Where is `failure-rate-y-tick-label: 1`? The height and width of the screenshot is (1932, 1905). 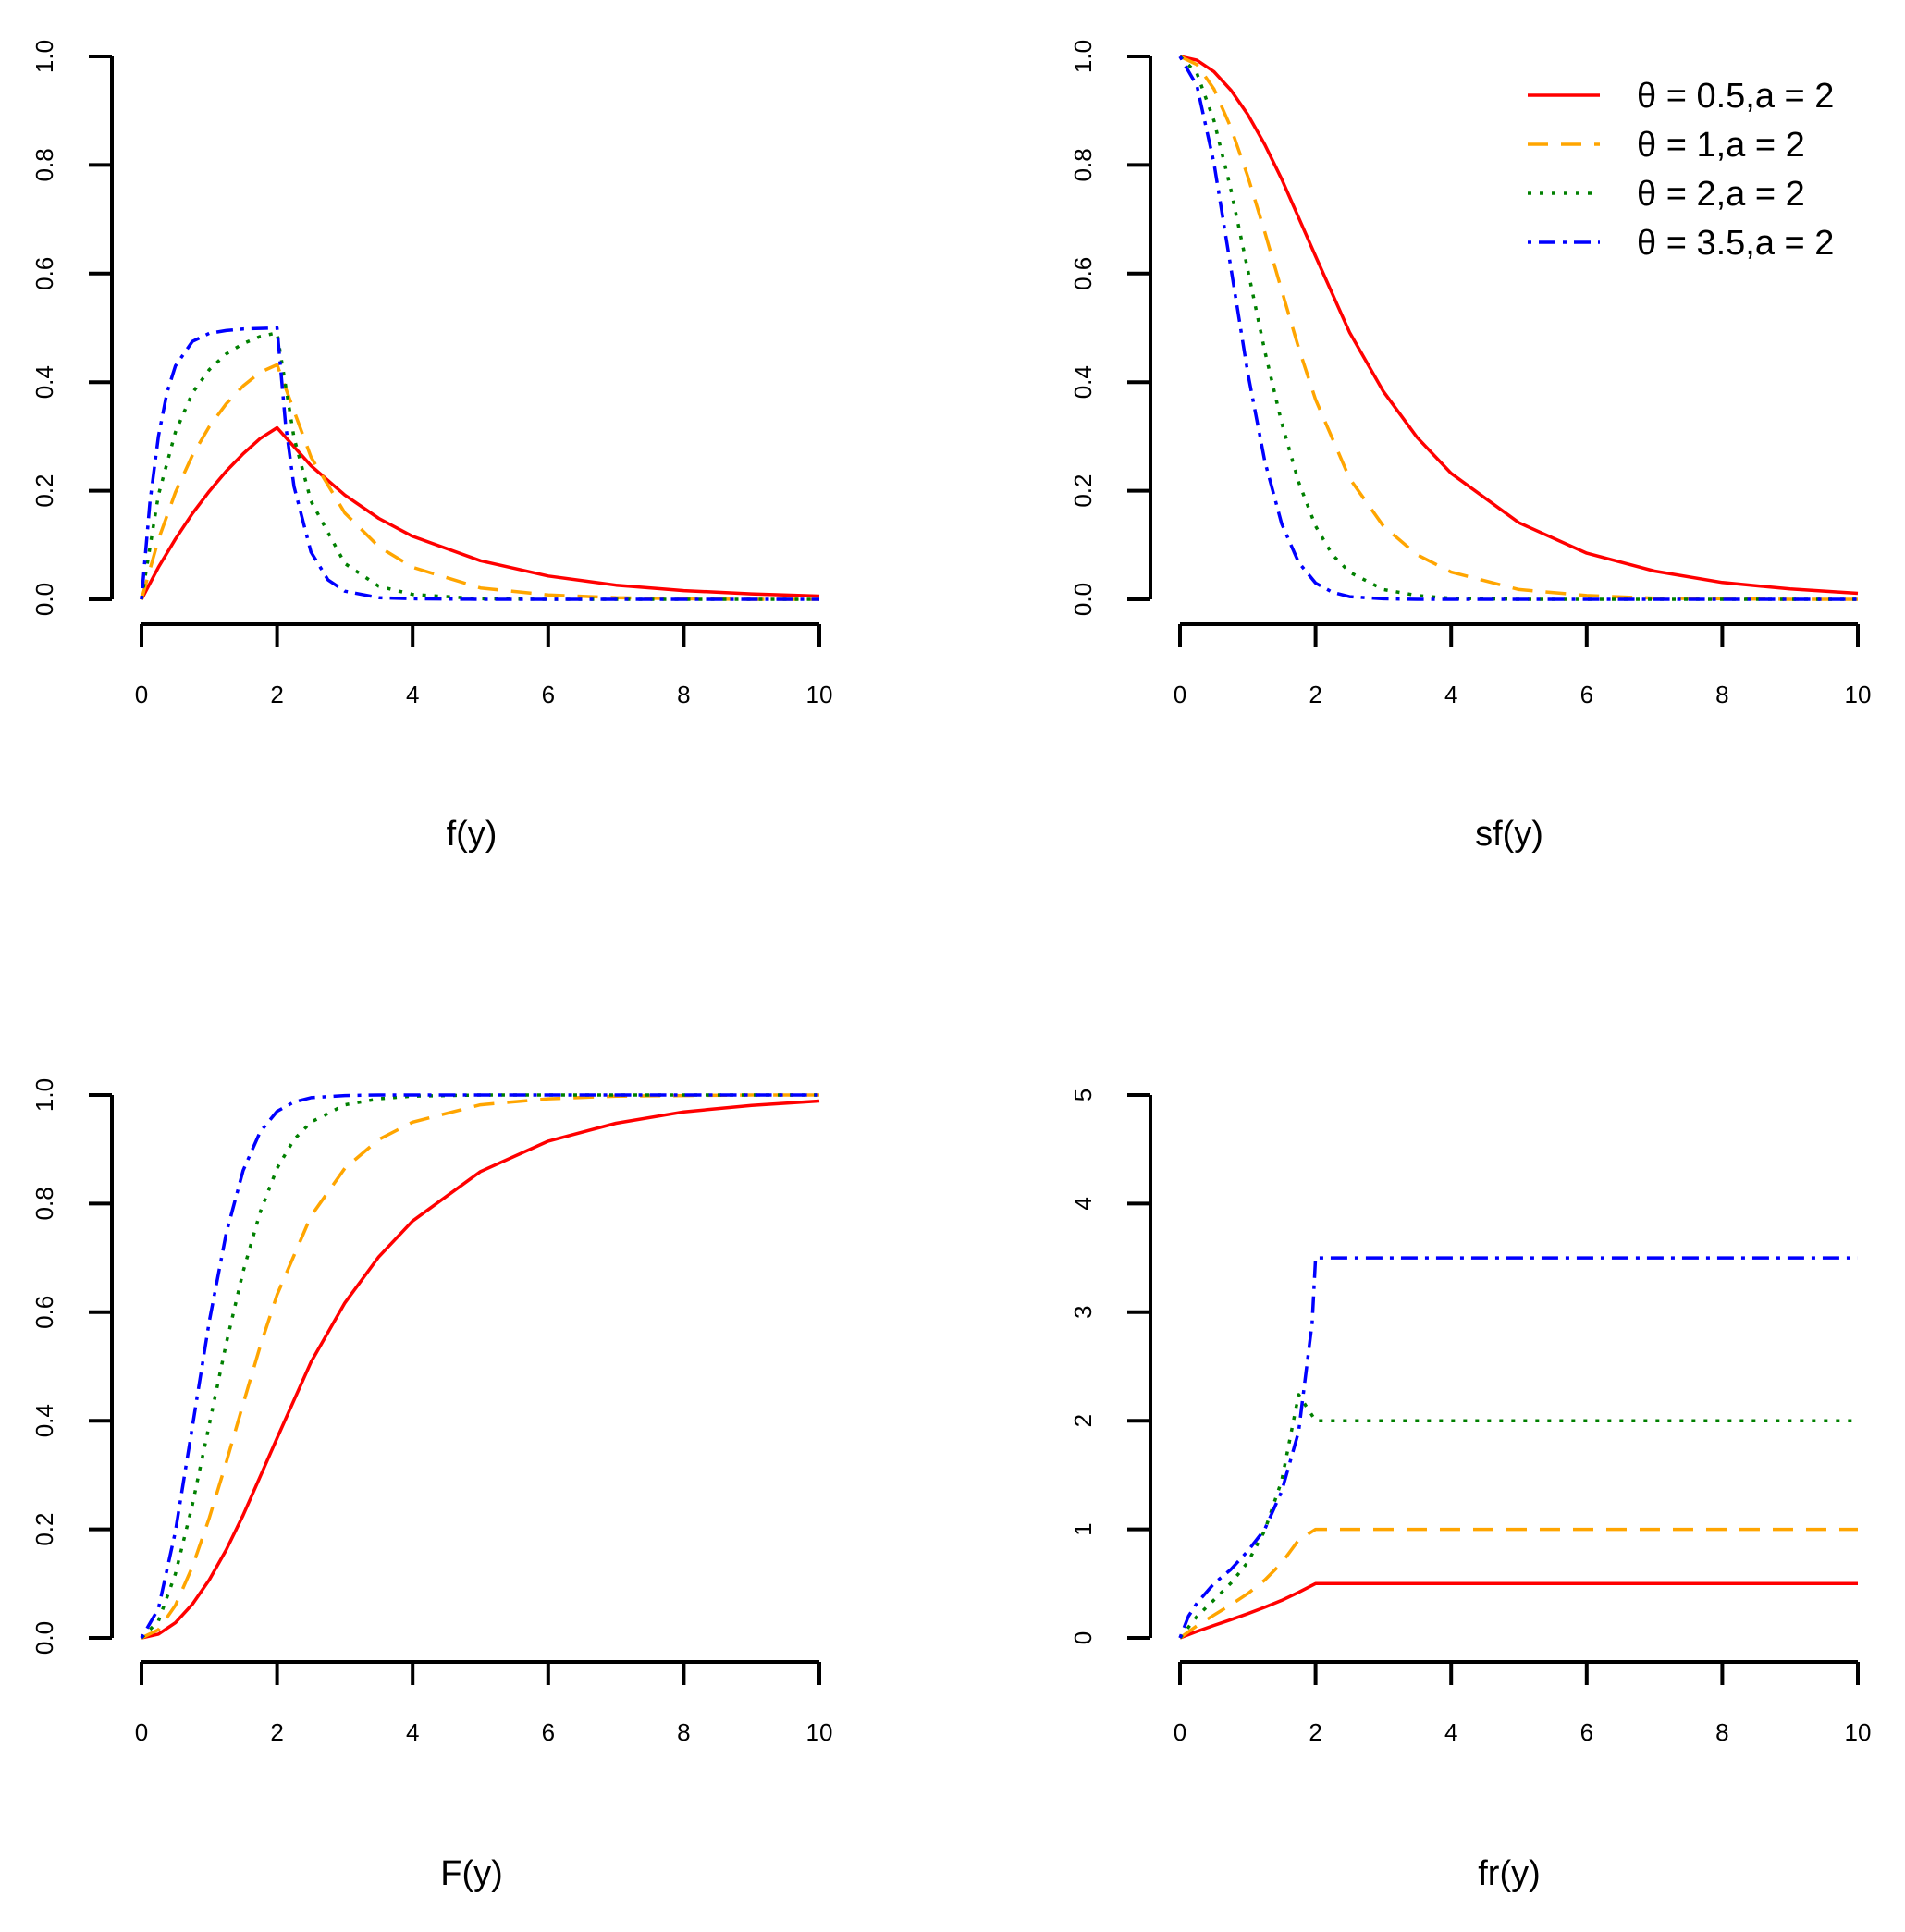
failure-rate-y-tick-label: 1 is located at coordinates (1083, 1529).